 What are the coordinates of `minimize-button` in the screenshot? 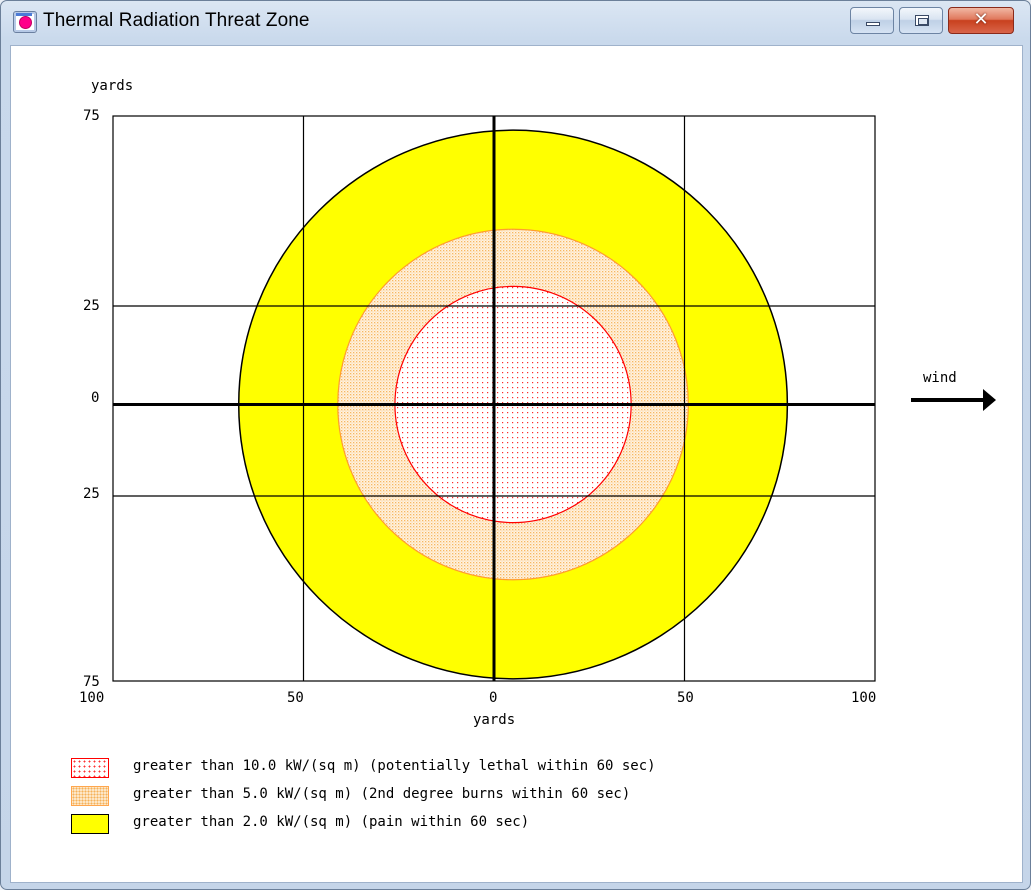 It's located at (872, 20).